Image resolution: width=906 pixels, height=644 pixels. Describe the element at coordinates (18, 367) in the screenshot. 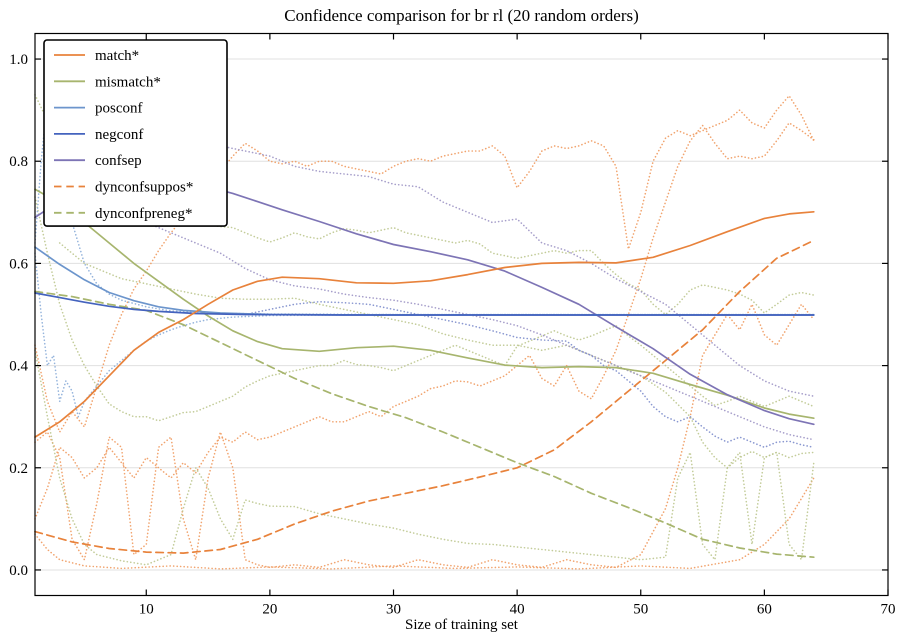

I see `y-tick-label: 0.4` at that location.